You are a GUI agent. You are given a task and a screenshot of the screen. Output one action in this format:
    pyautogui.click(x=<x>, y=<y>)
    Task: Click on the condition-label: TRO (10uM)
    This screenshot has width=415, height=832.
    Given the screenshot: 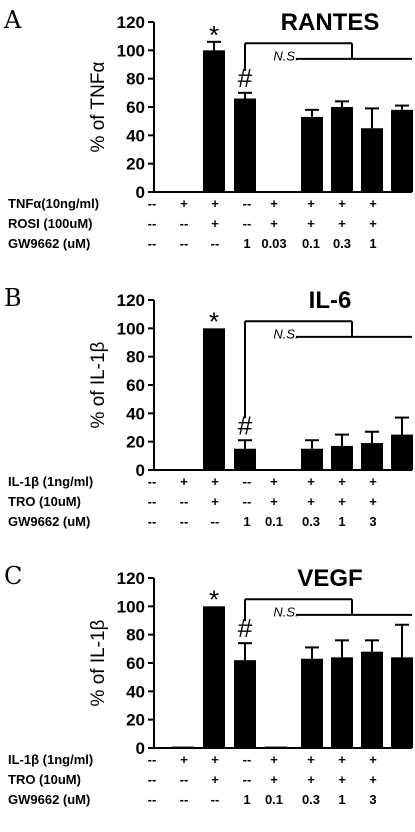 What is the action you would take?
    pyautogui.click(x=44, y=779)
    